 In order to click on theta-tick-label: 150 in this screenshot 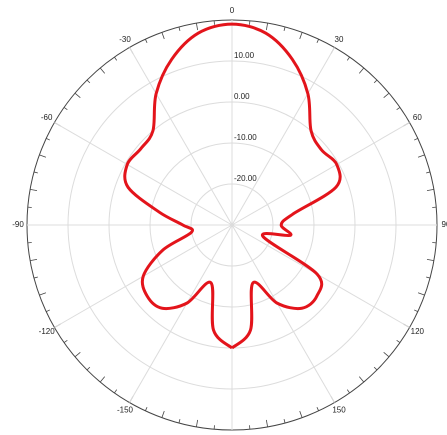, I will do `click(339, 409)`.